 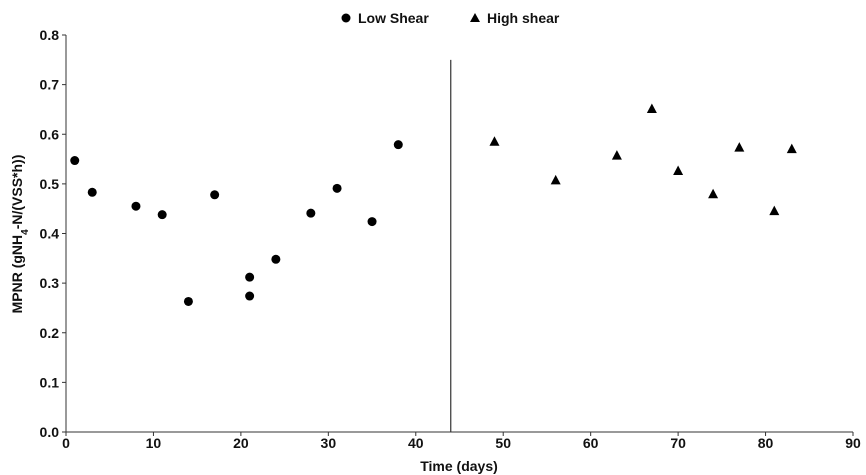 I want to click on y-axis-title-part2: -N/(VSS*h)), so click(x=17, y=192).